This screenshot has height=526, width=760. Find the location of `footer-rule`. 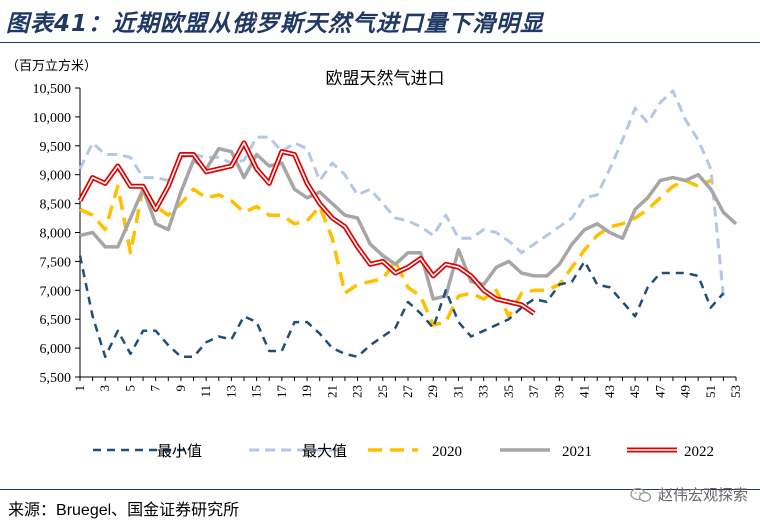

footer-rule is located at coordinates (380, 489).